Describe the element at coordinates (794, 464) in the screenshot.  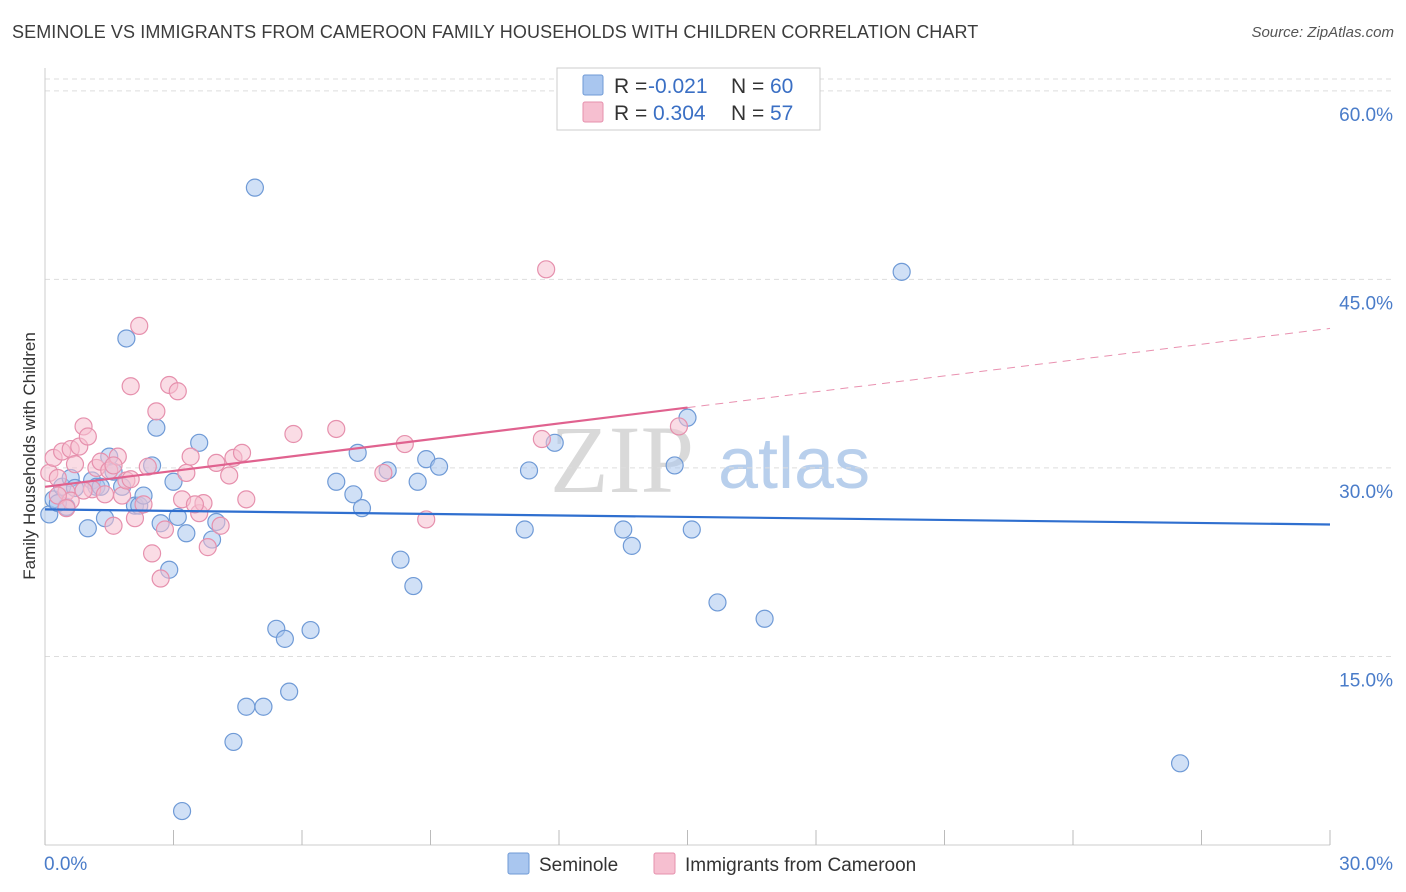
I see `watermark-atlas: atlas` at that location.